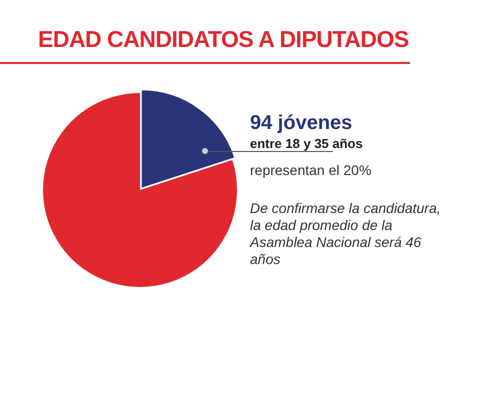 The width and height of the screenshot is (480, 414). I want to click on chart-title: EDAD CANDIDATOS A DIPUTADOS, so click(223, 39).